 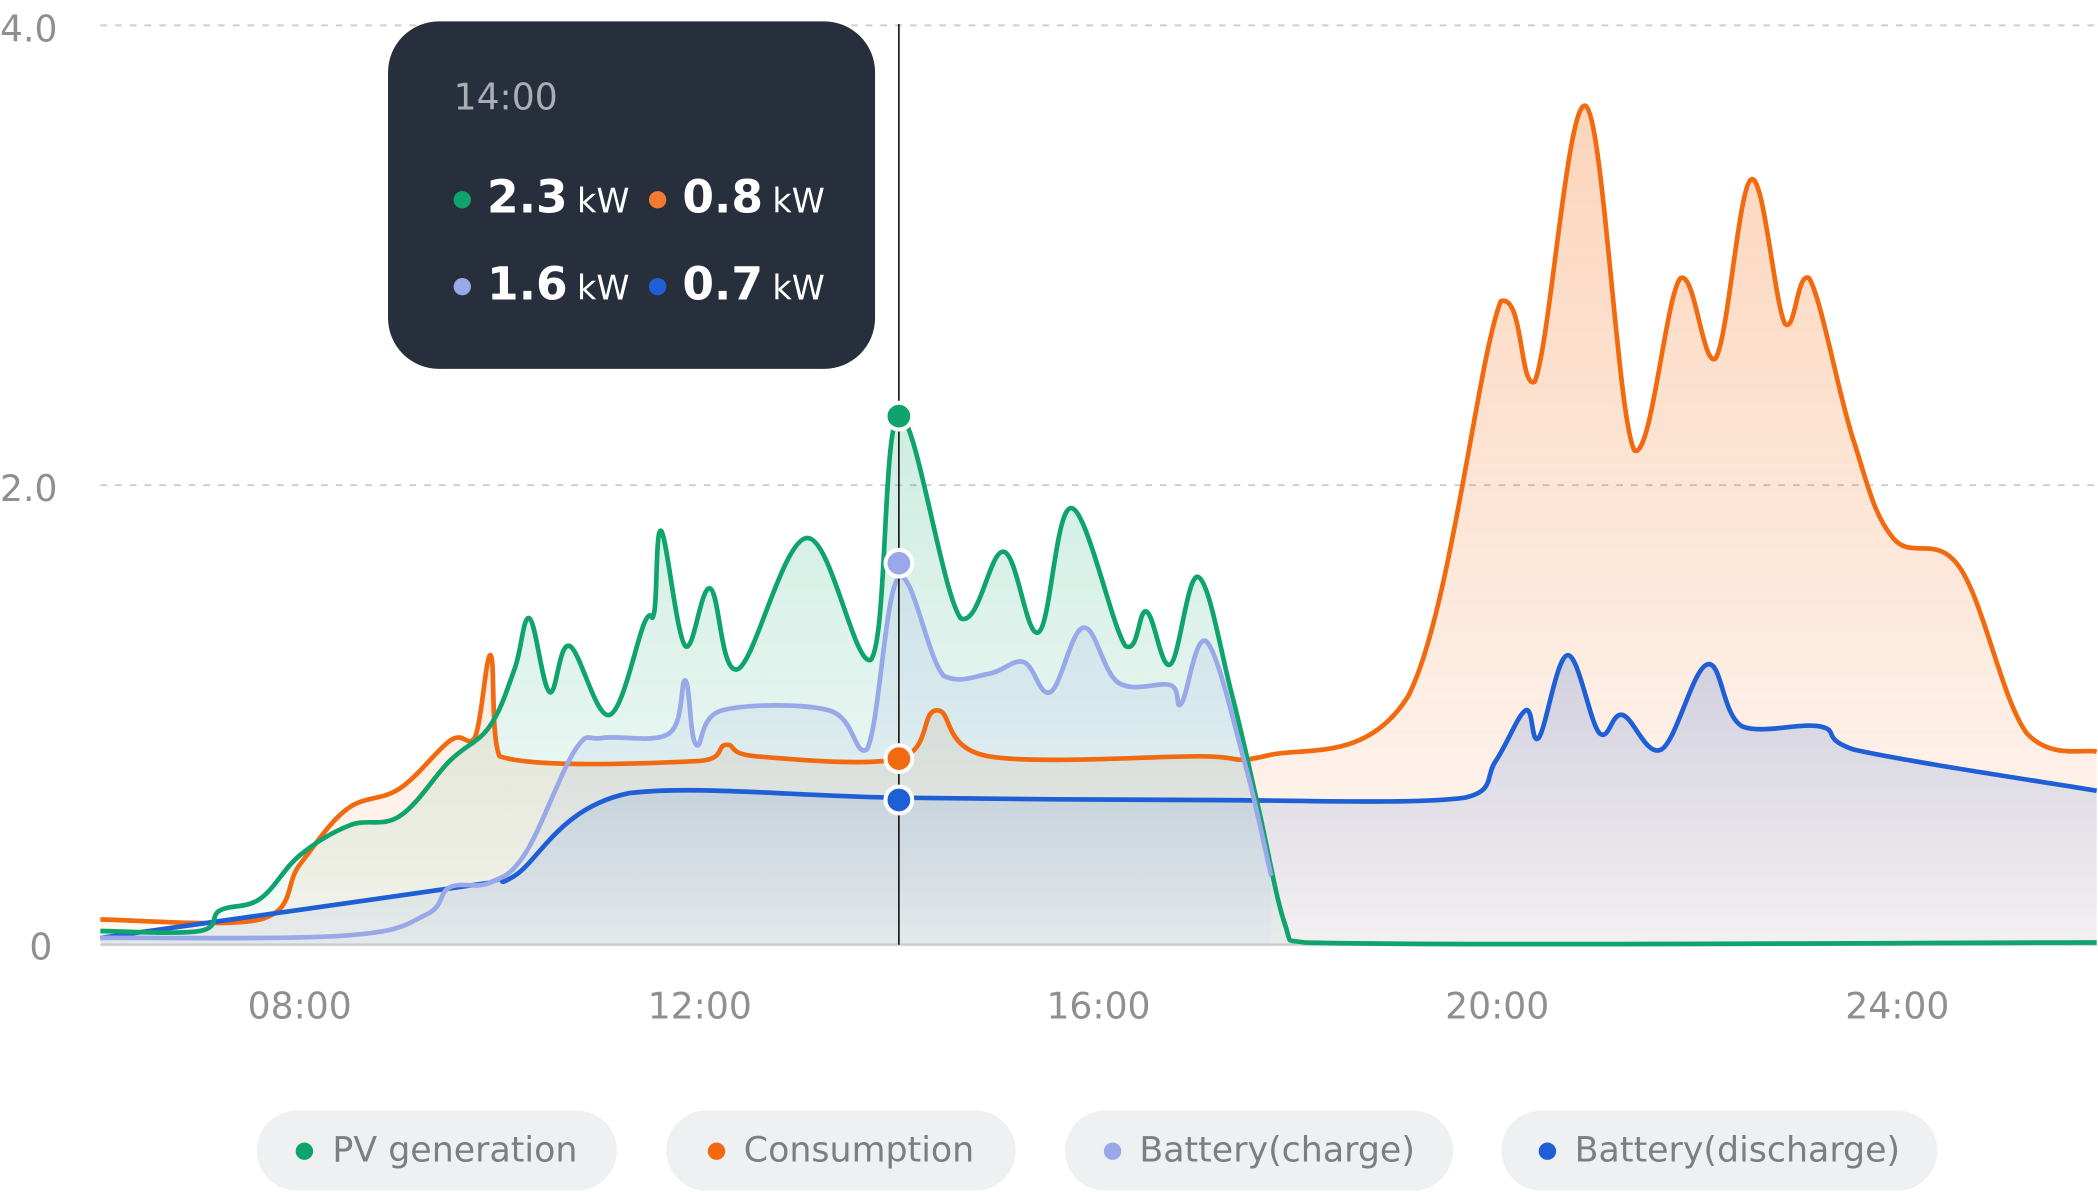 I want to click on tooltip-item-pv: 2.3 kW, so click(x=541, y=198).